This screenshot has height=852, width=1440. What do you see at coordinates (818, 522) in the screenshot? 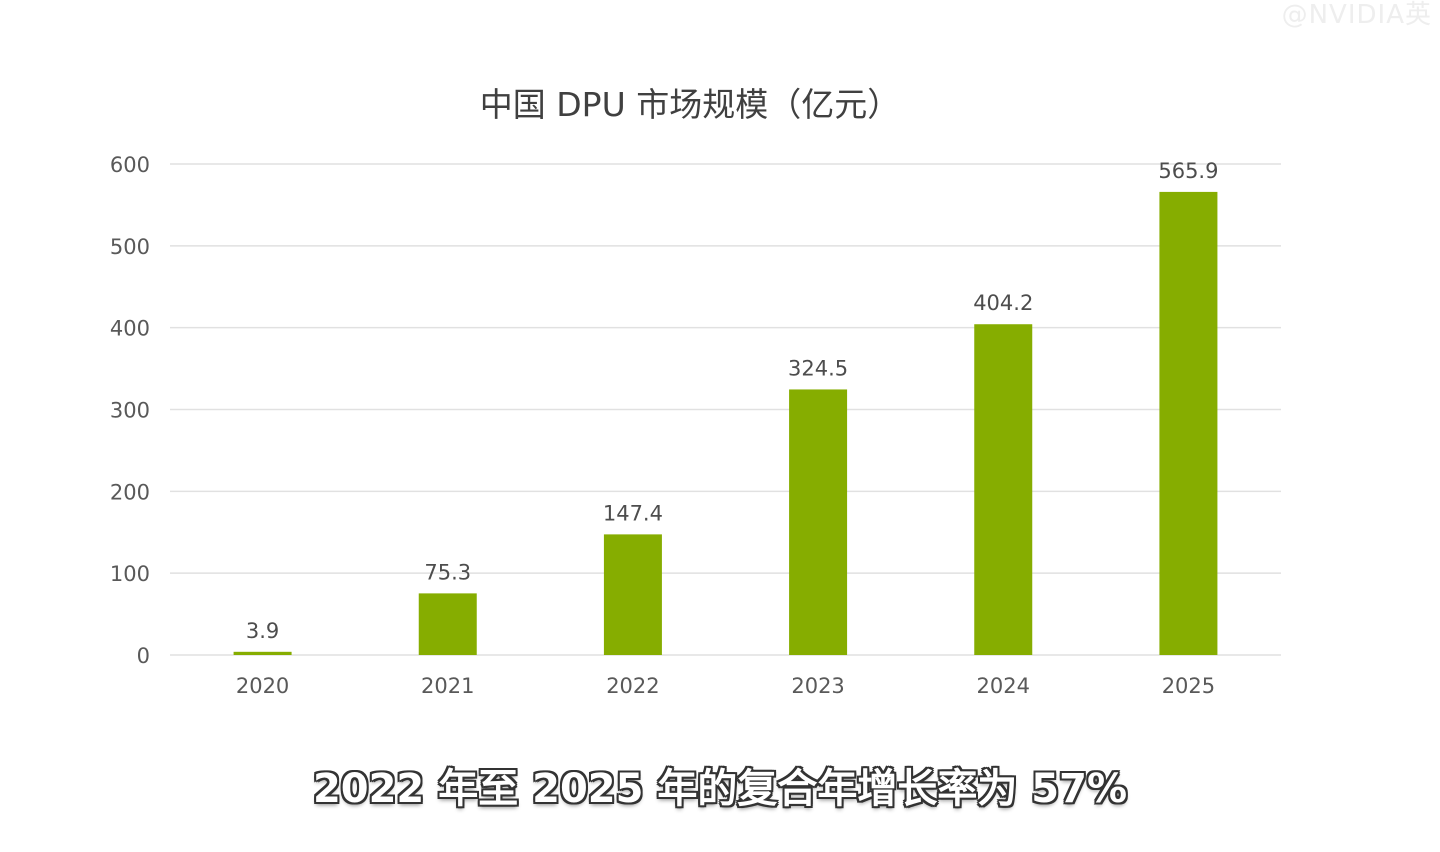
I see `bar-2023` at bounding box center [818, 522].